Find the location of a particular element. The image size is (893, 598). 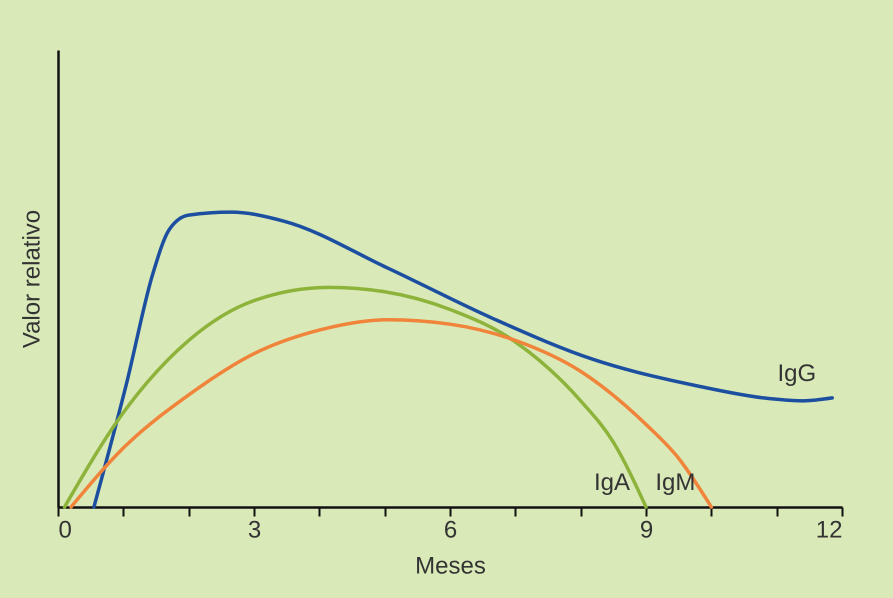

x-tick-label: 3 is located at coordinates (255, 530).